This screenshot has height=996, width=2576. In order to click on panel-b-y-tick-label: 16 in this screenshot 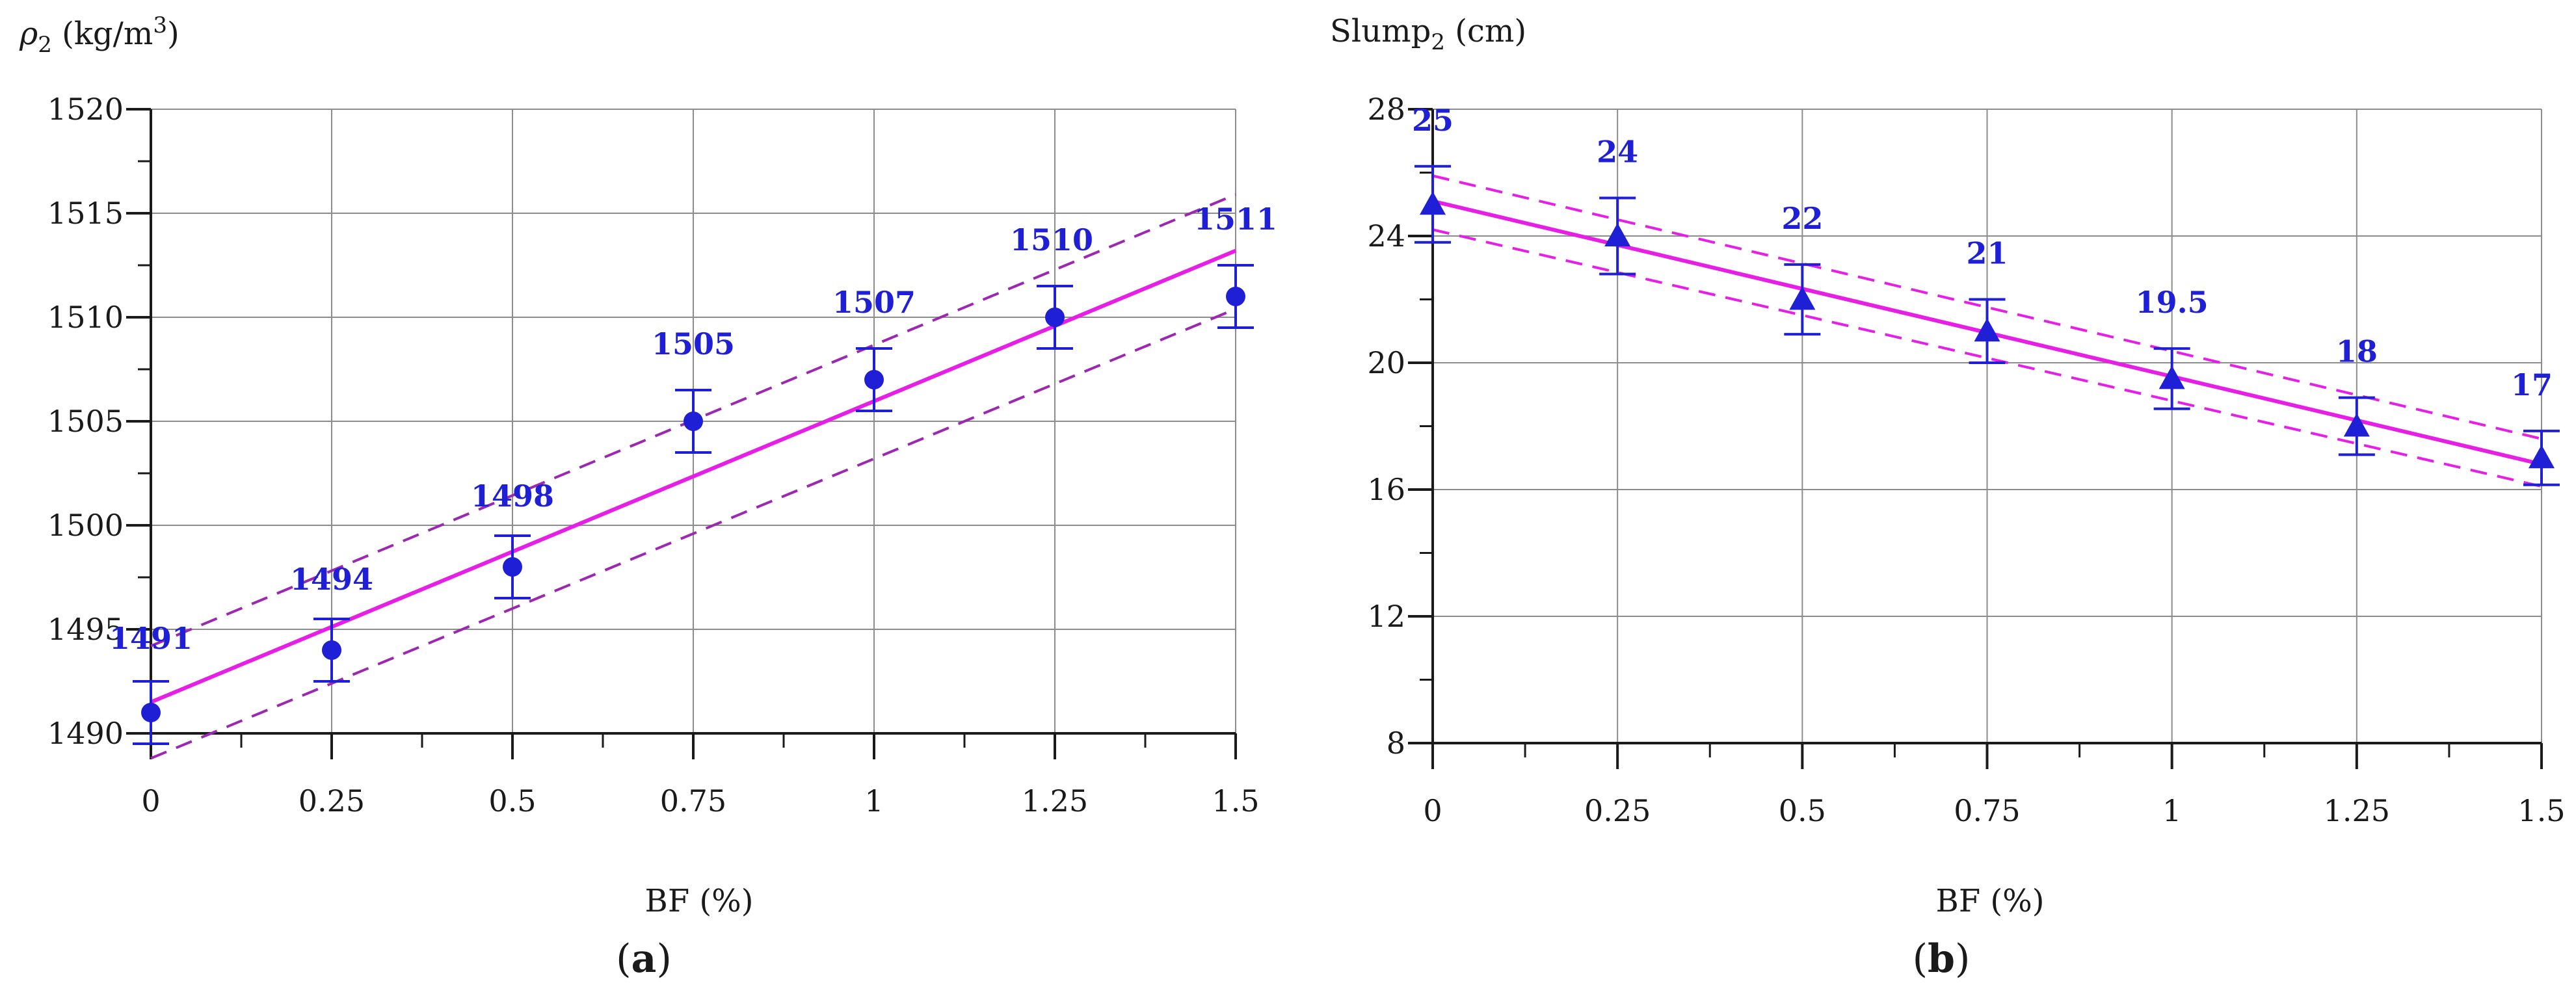, I will do `click(1386, 489)`.